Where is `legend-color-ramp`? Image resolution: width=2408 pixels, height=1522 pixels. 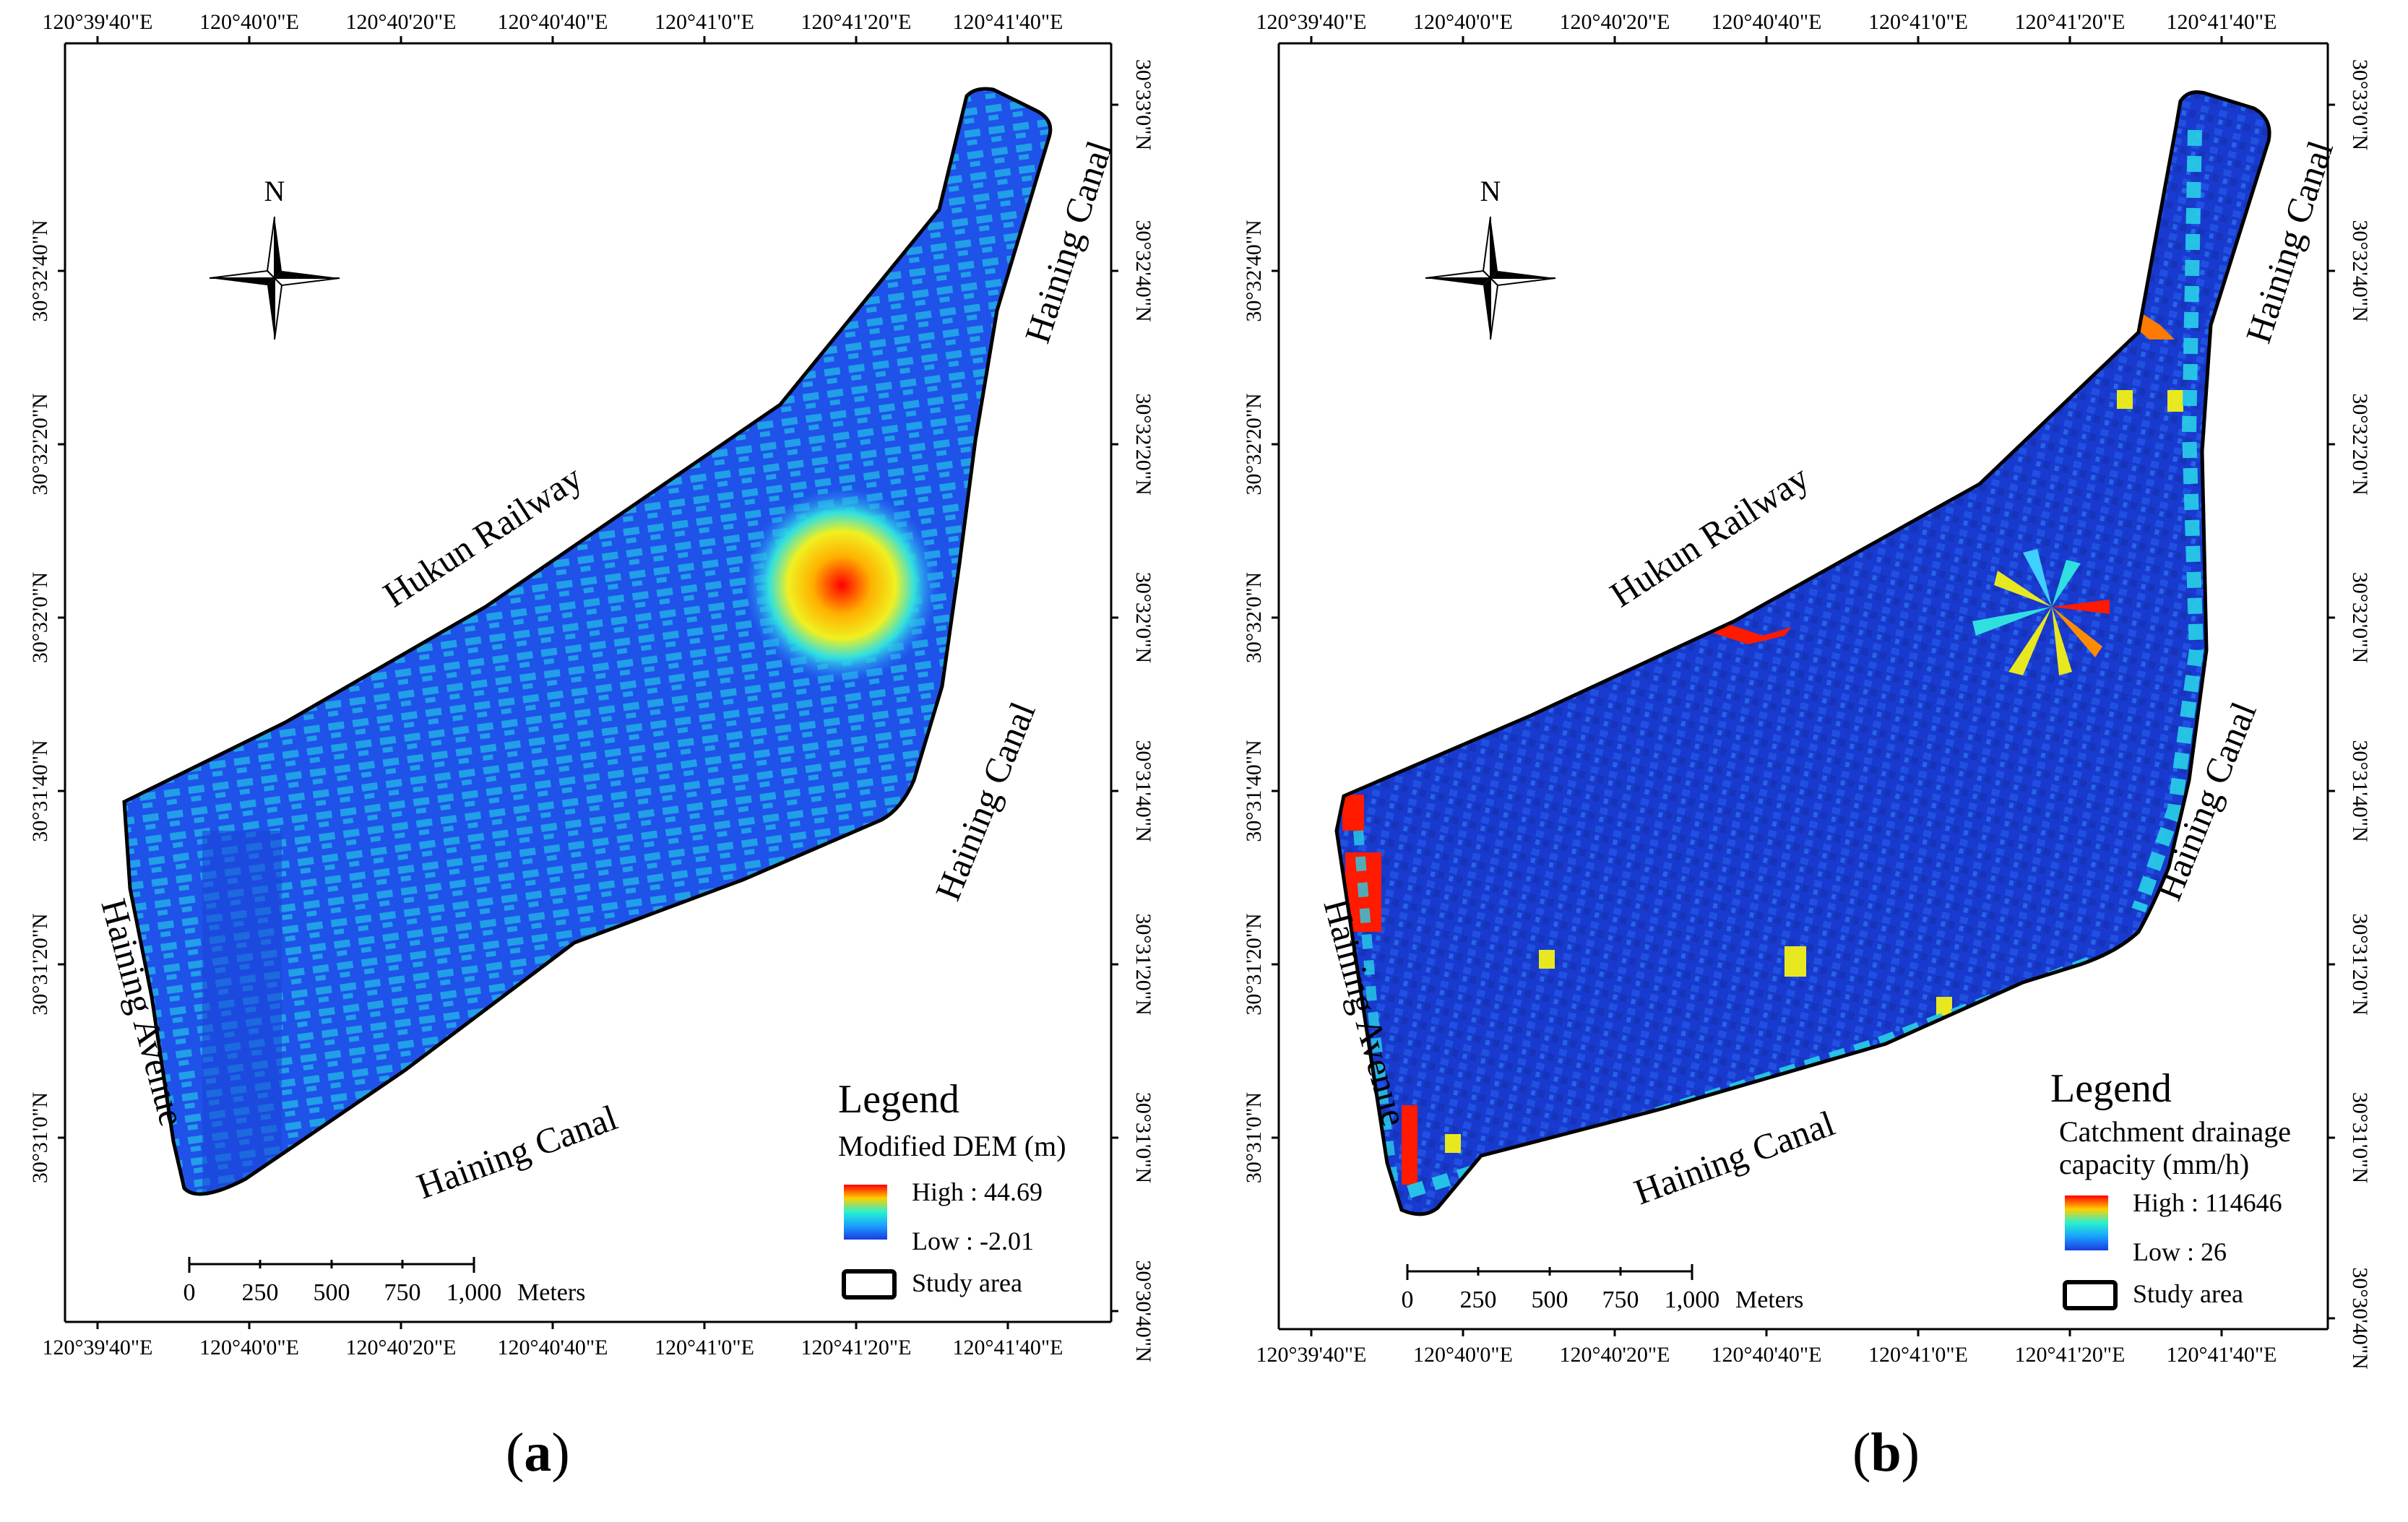
legend-color-ramp is located at coordinates (865, 1212).